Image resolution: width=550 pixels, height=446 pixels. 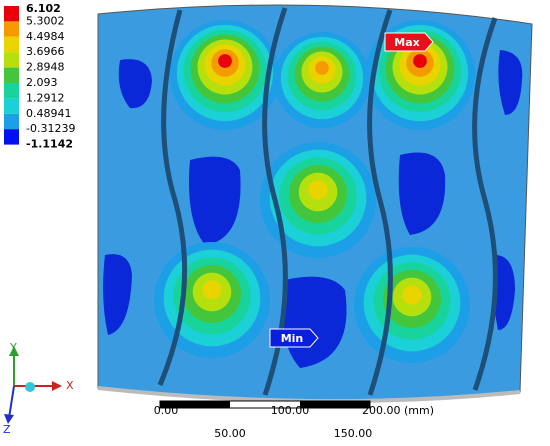 I want to click on min-probe: Min, so click(x=294, y=338).